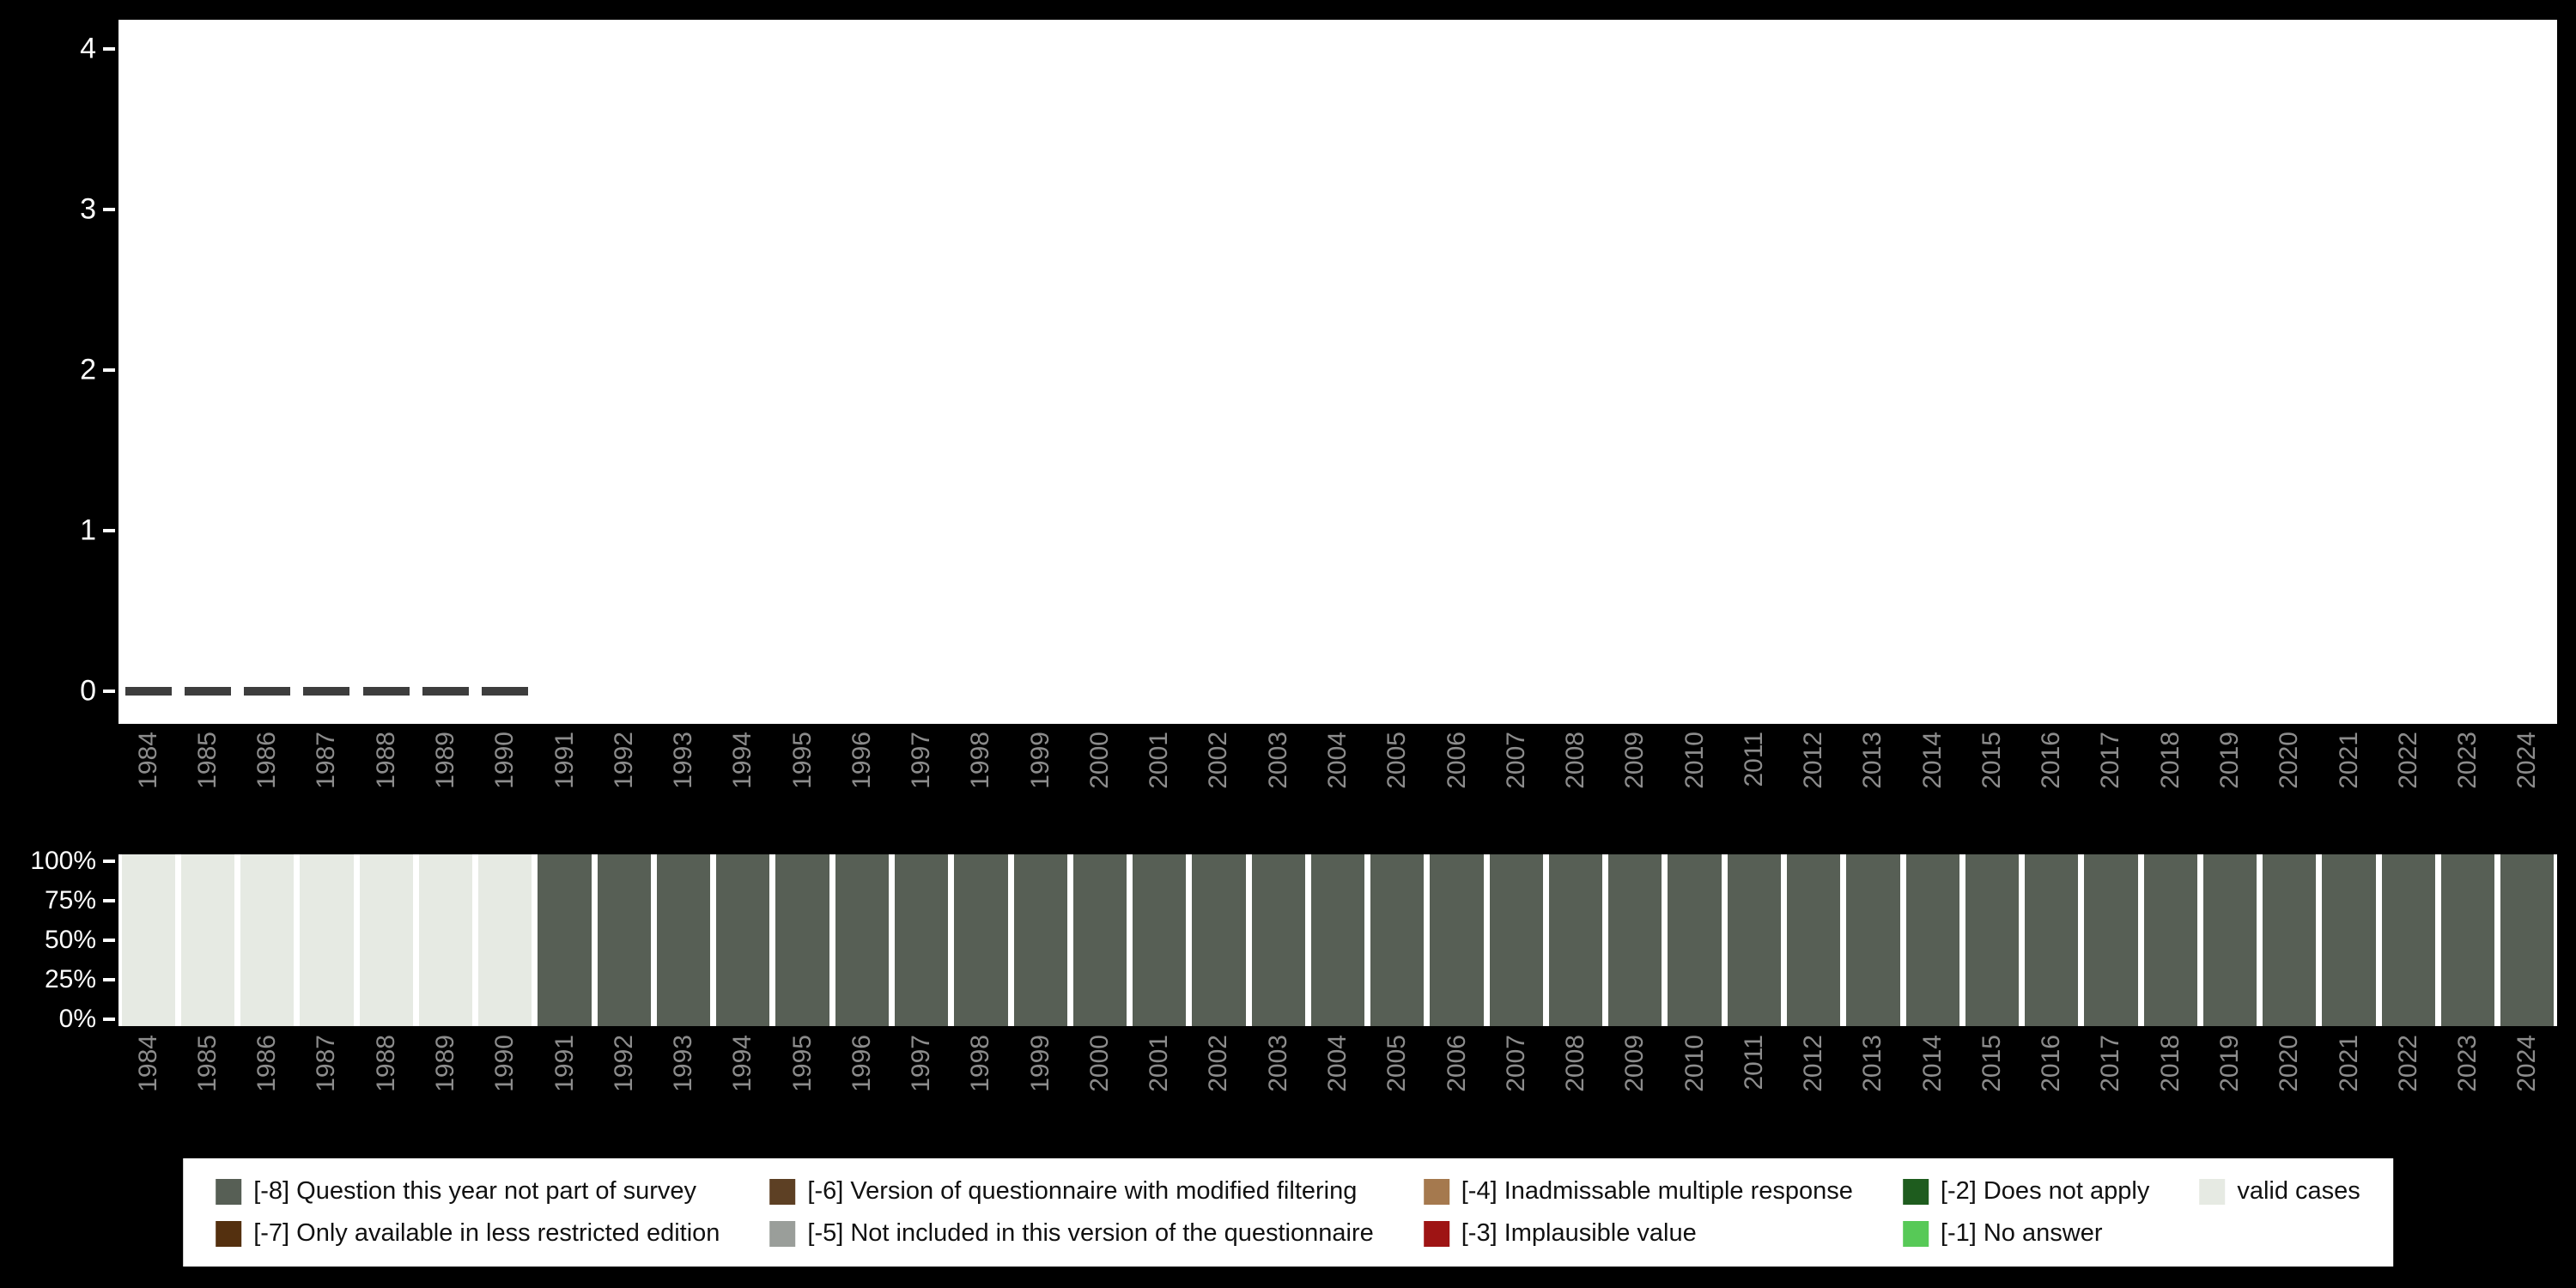 Image resolution: width=2576 pixels, height=1288 pixels. What do you see at coordinates (148, 1081) in the screenshot?
I see `year-label: 1984` at bounding box center [148, 1081].